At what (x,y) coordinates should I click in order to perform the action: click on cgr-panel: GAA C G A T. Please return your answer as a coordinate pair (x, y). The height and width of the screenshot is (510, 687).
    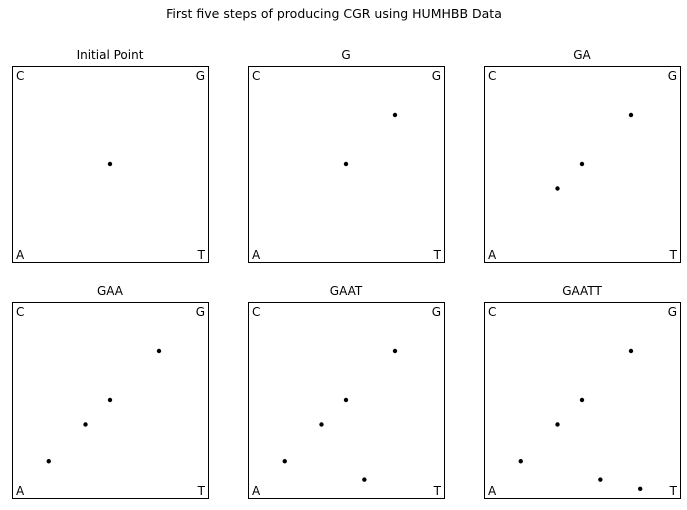
    Looking at the image, I should click on (110, 391).